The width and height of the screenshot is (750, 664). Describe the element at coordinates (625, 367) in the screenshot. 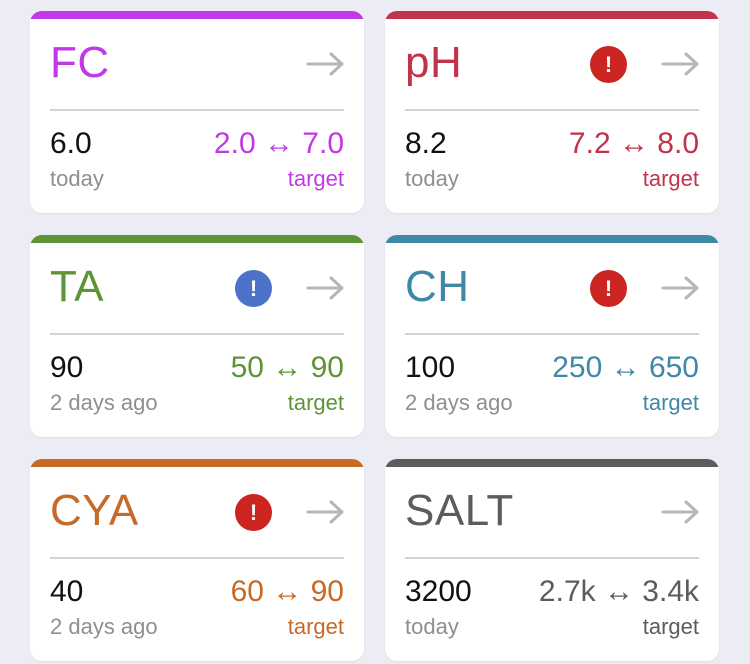

I see `target-range: 250 ↔ 650` at that location.